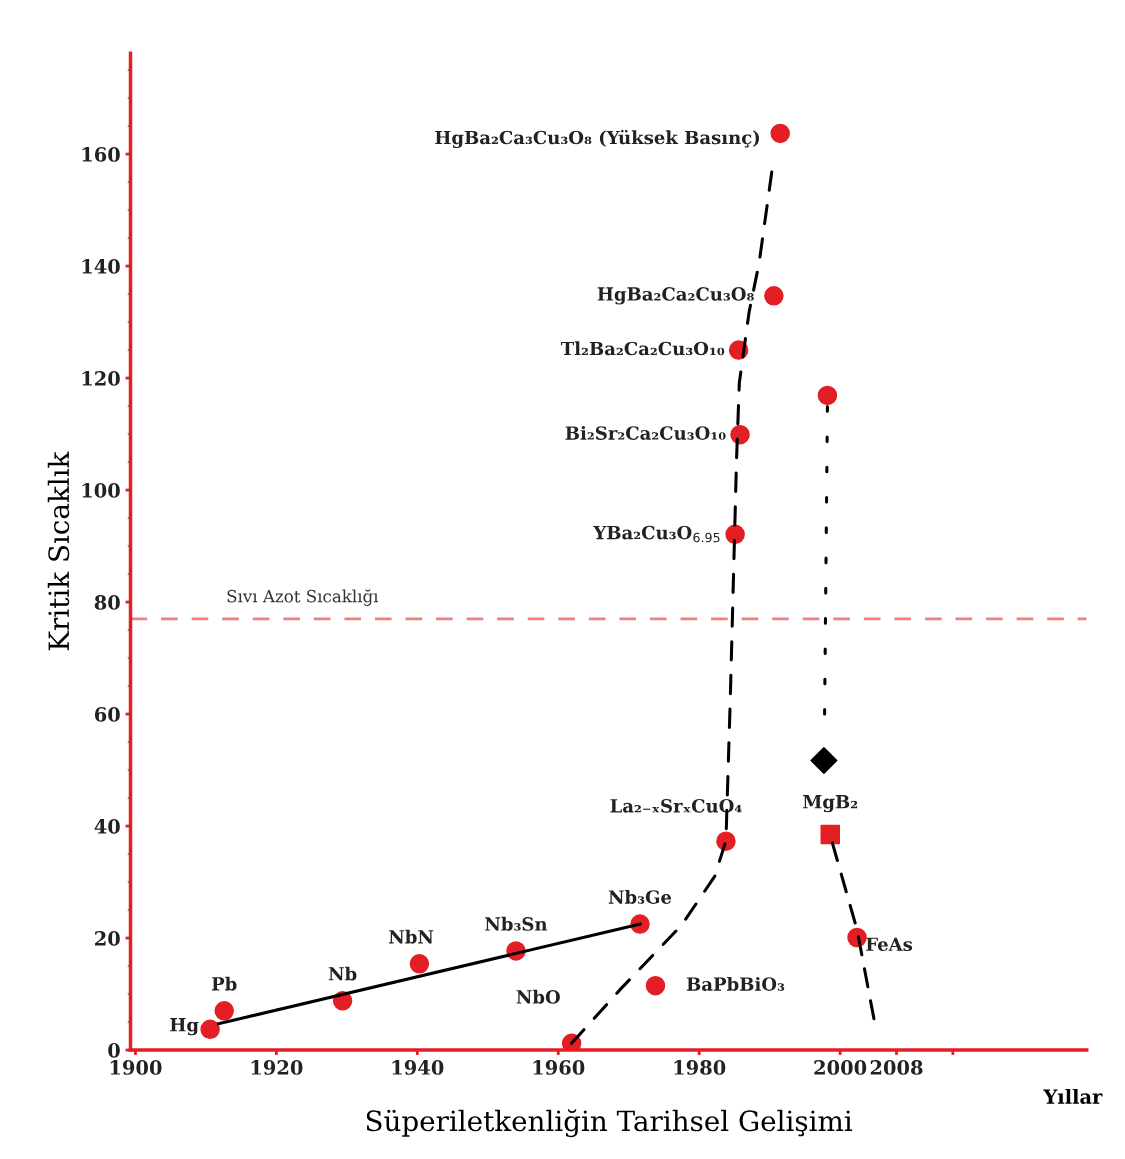  Describe the element at coordinates (58, 551) in the screenshot. I see `y-axis-title: Kritik Sıcaklık` at that location.